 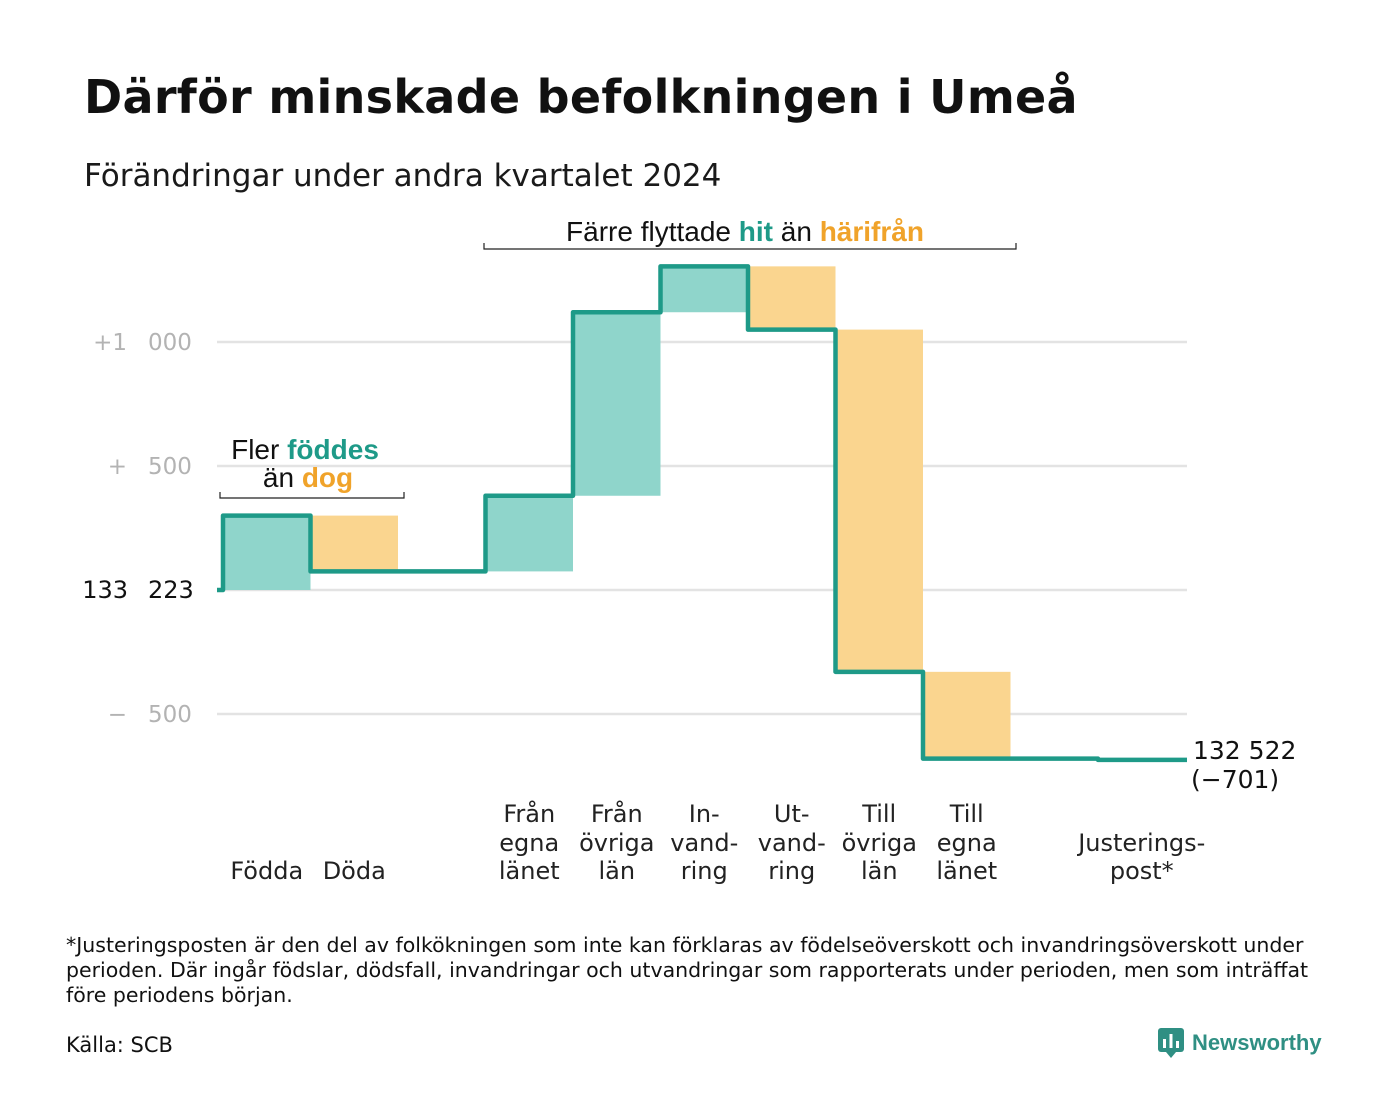 I want to click on category-label: post*, so click(x=1142, y=871).